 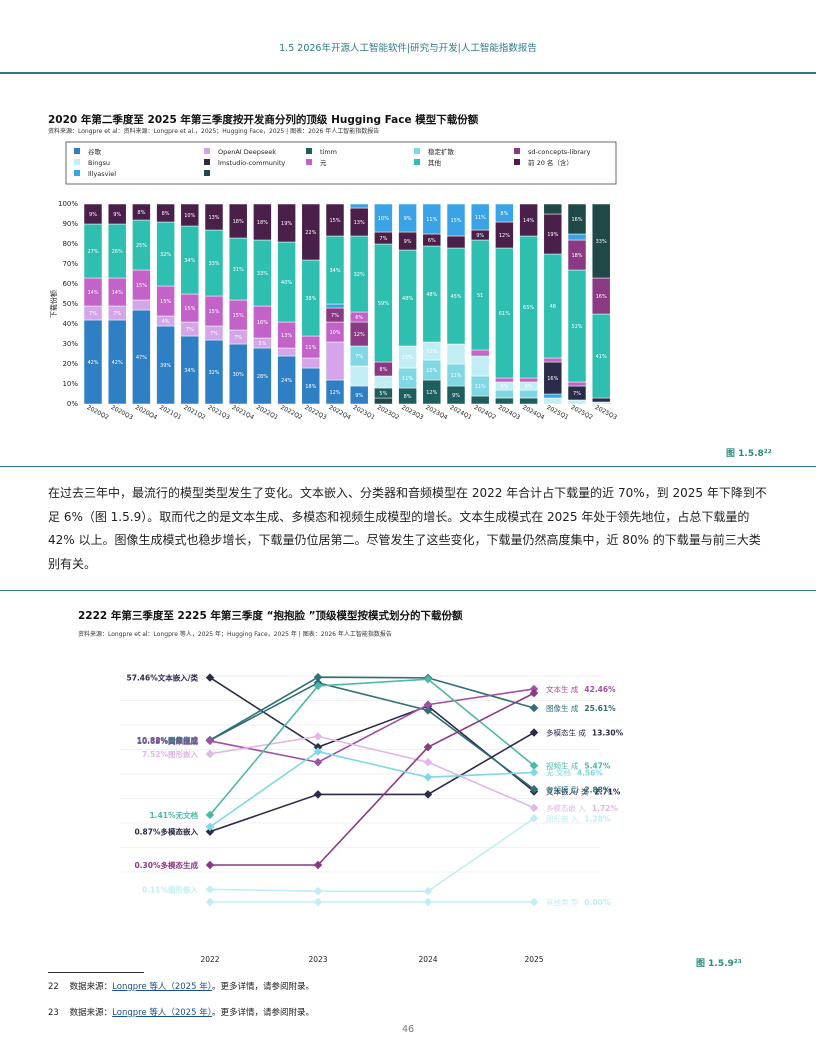 I want to click on legend-label: sd-concepts-library, so click(x=559, y=152).